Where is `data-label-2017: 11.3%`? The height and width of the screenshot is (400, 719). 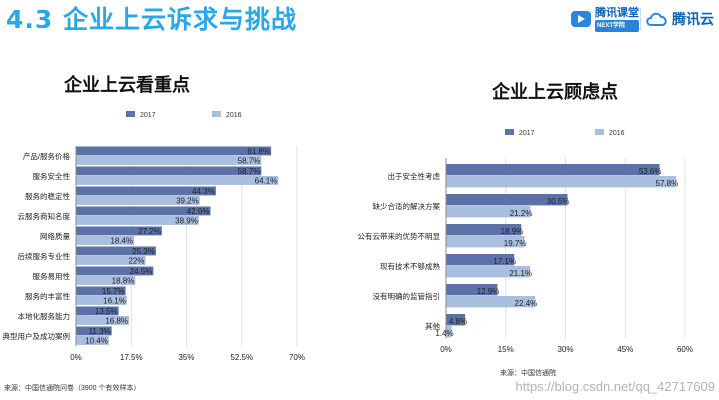
data-label-2017: 11.3% is located at coordinates (100, 331).